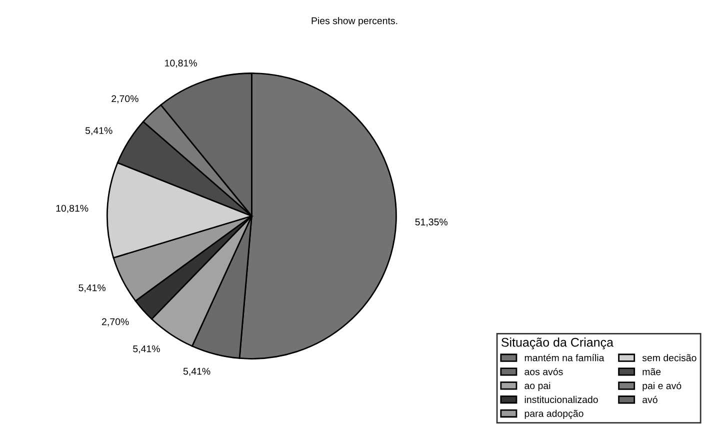 This screenshot has height=432, width=709. Describe the element at coordinates (651, 372) in the screenshot. I see `legend-label: mãe` at that location.